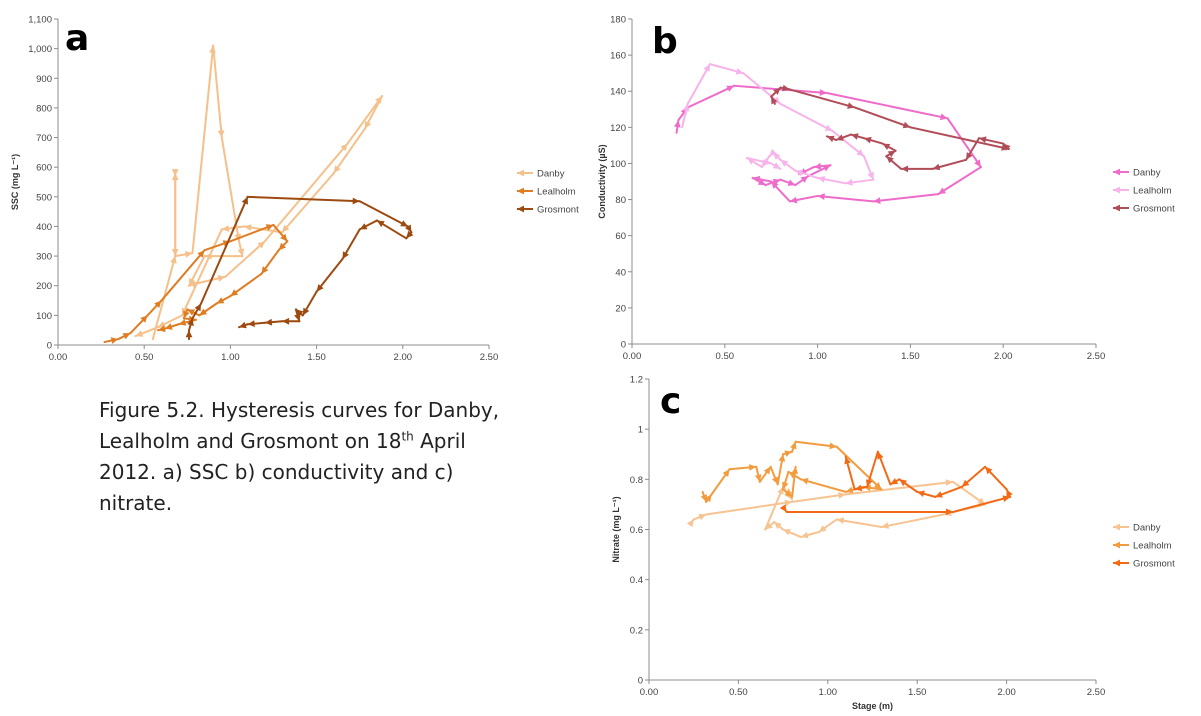 The width and height of the screenshot is (1201, 716). What do you see at coordinates (616, 529) in the screenshot?
I see `y-axis-label: Nitrate (mg L⁻¹)` at bounding box center [616, 529].